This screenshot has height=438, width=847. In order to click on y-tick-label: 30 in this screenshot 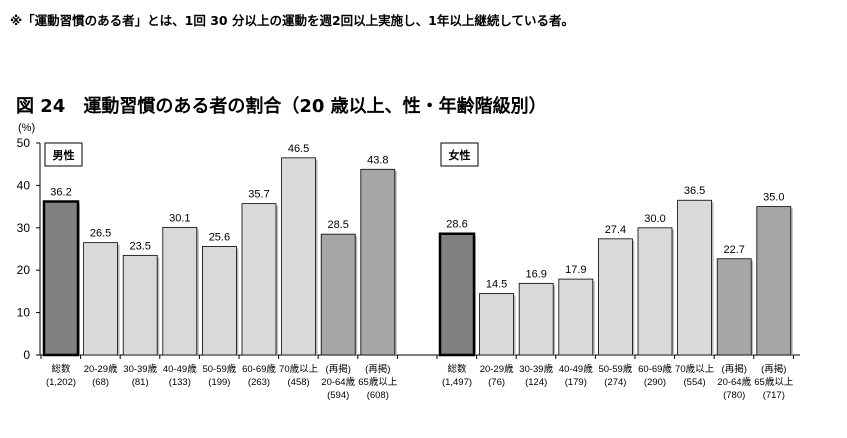, I will do `click(24, 228)`.